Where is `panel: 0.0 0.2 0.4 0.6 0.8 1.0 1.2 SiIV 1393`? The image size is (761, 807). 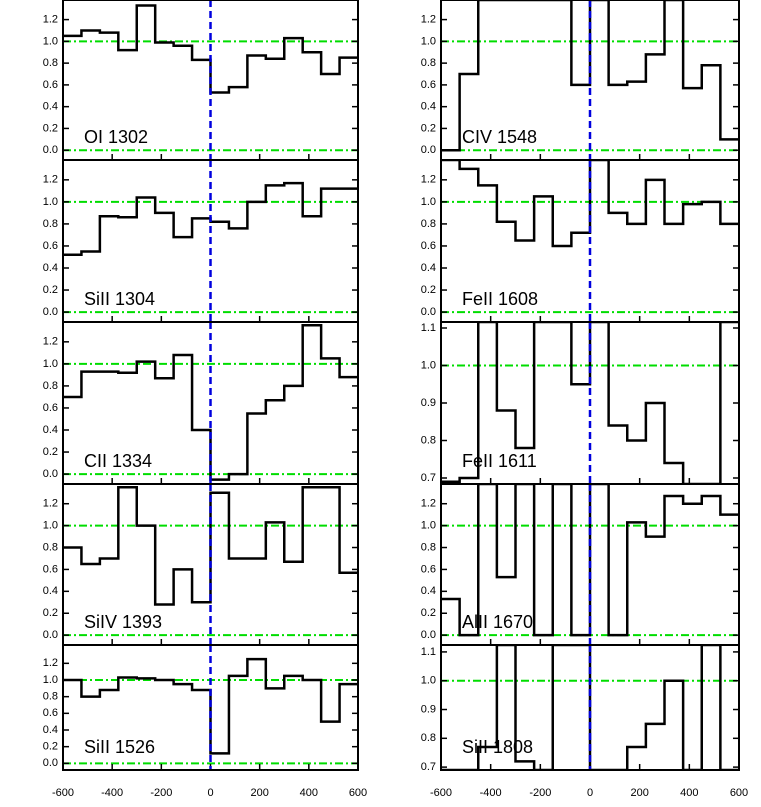
panel: 0.0 0.2 0.4 0.6 0.8 1.0 1.2 SiIV 1393 is located at coordinates (201, 564).